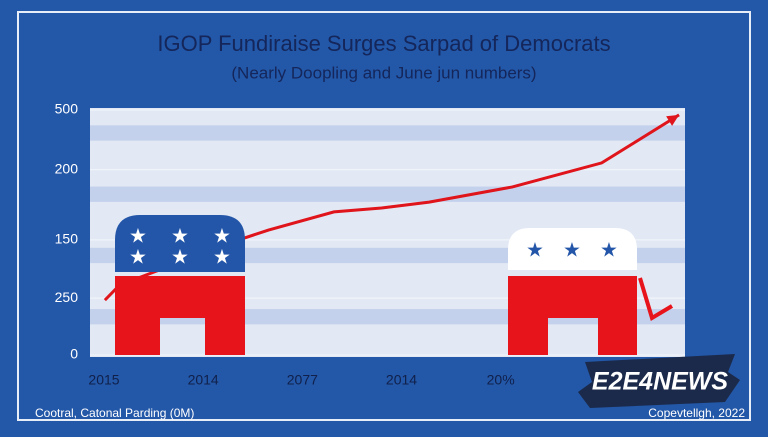  I want to click on x-tick-label: 2077, so click(302, 380).